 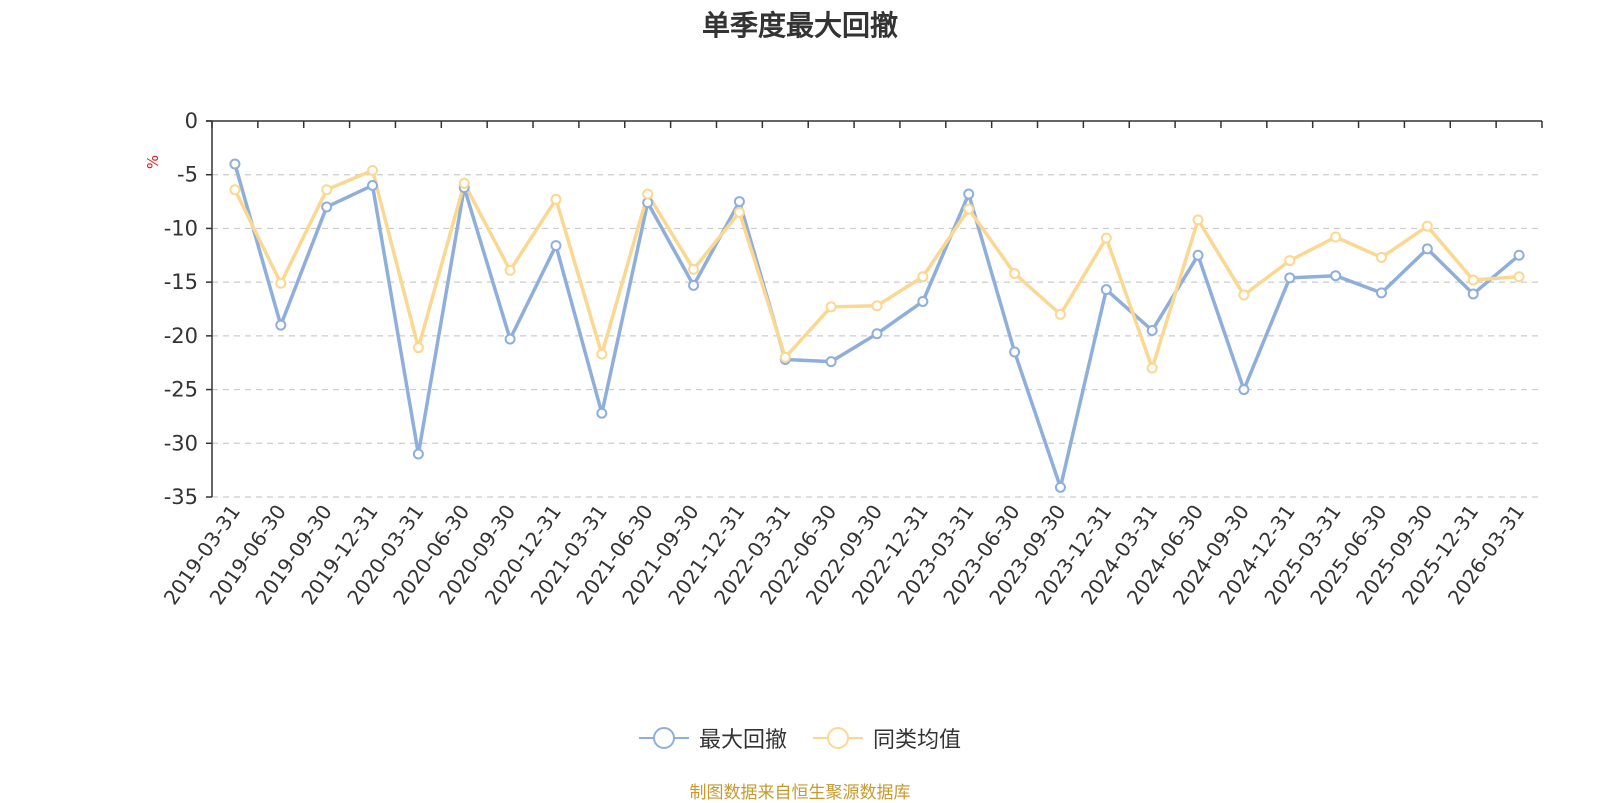 What do you see at coordinates (191, 121) in the screenshot?
I see `y-tick-label: 0` at bounding box center [191, 121].